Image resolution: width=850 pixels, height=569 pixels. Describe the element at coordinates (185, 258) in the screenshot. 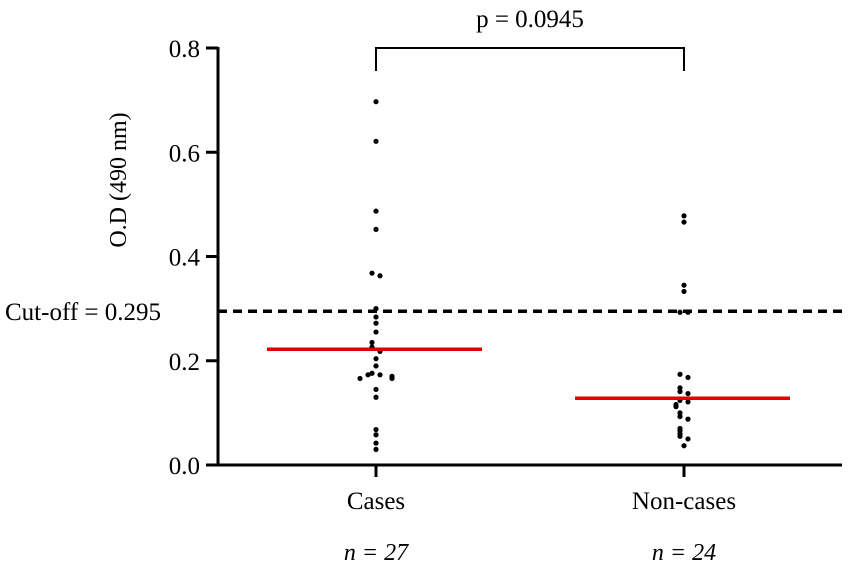

I see `y-tick-label: 0.4` at that location.